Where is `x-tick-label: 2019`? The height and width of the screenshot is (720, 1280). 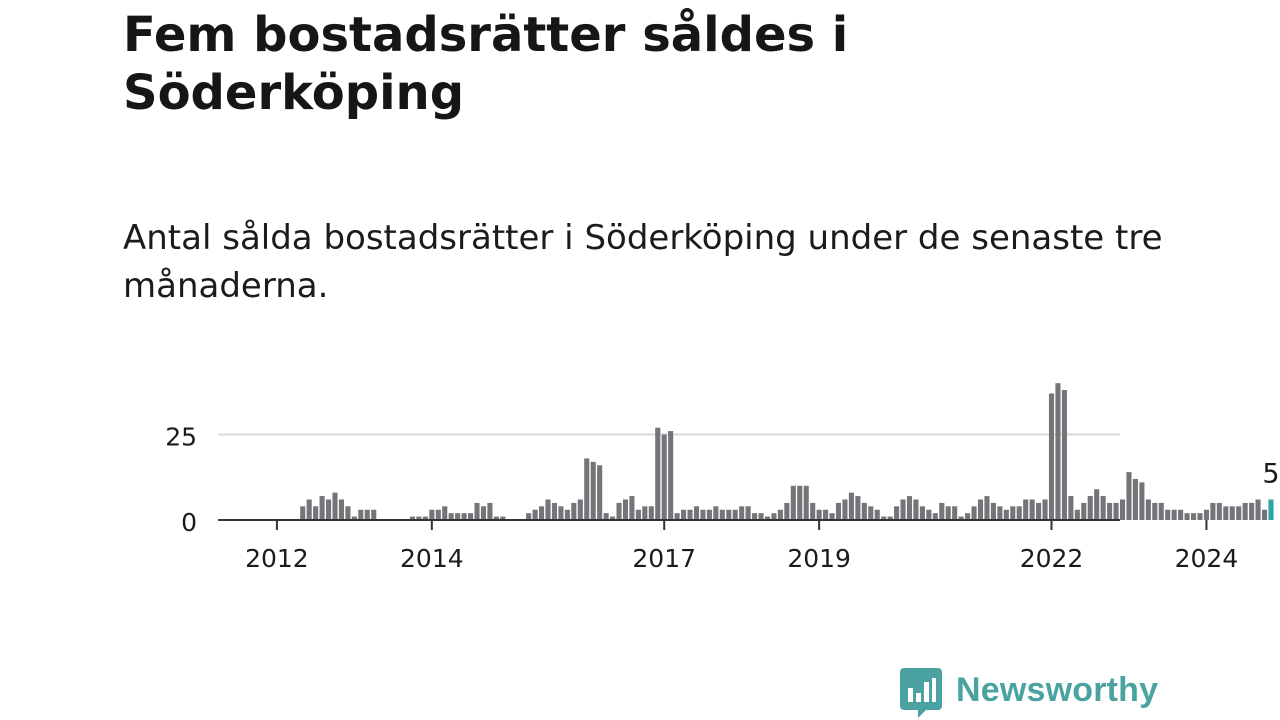 x-tick-label: 2019 is located at coordinates (819, 558).